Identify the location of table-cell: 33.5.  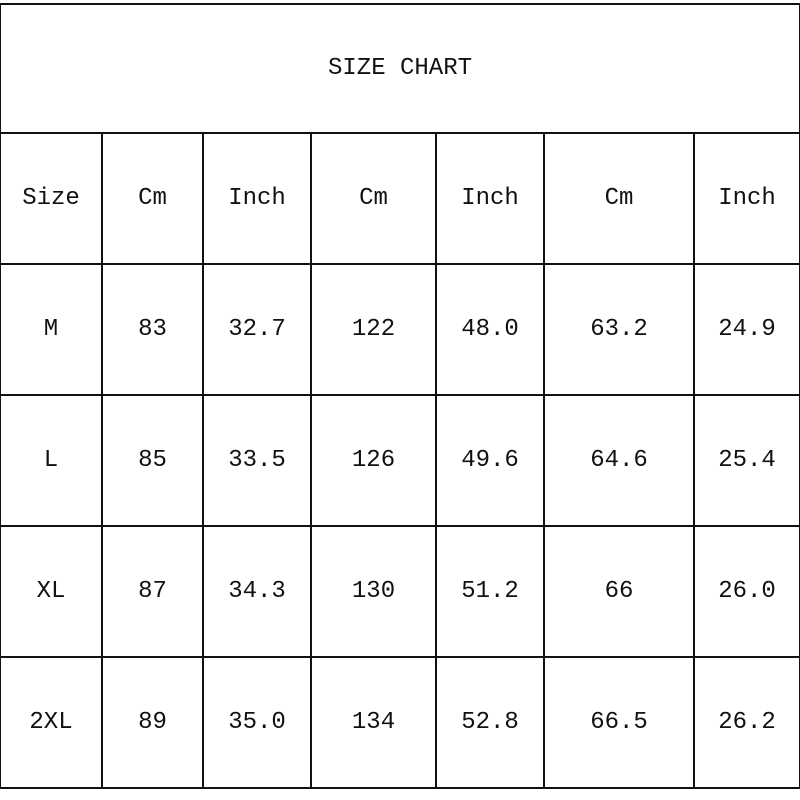
(257, 460).